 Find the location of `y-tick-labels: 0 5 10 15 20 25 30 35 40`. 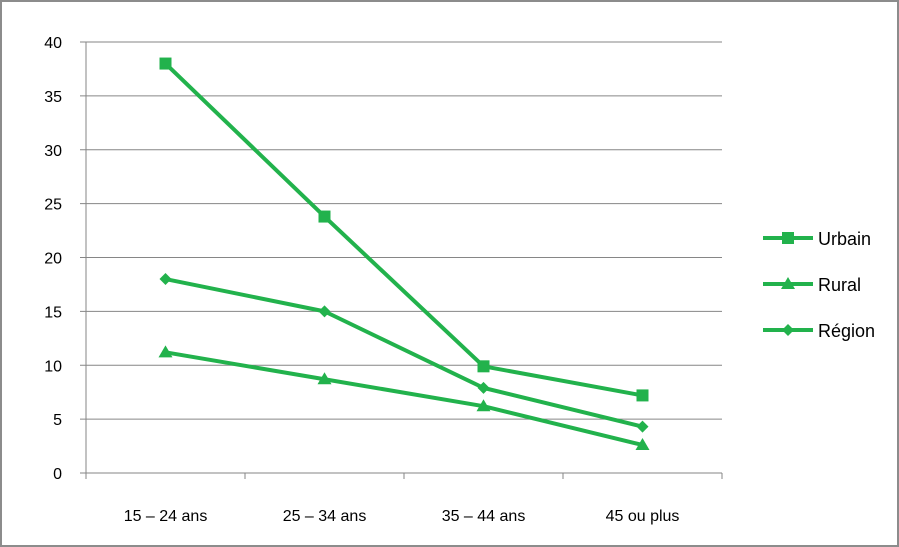

y-tick-labels: 0 5 10 15 20 25 30 35 40 is located at coordinates (53, 259).